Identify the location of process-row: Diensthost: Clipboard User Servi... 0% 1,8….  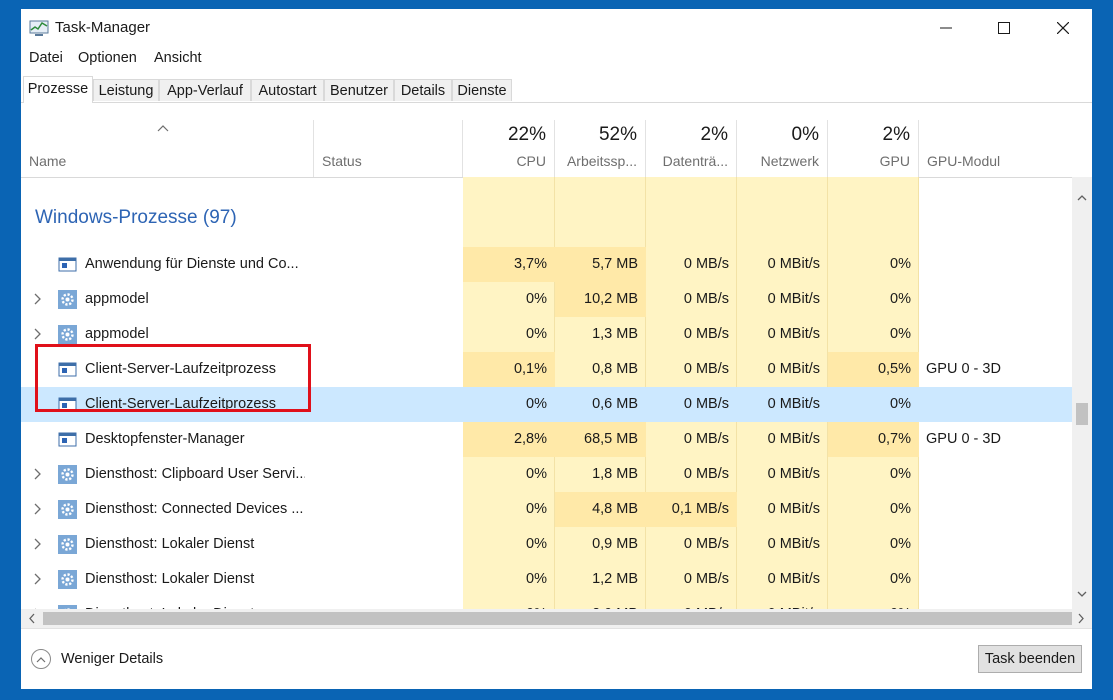
(546, 474).